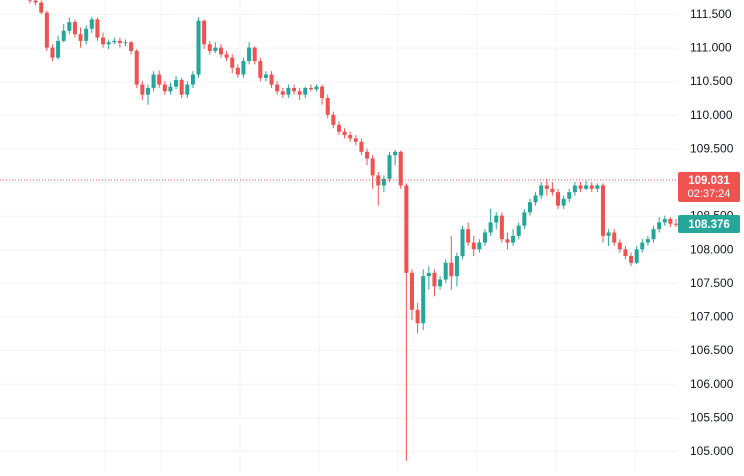  Describe the element at coordinates (709, 194) in the screenshot. I see `price-line-countdown: 02:37:24` at that location.